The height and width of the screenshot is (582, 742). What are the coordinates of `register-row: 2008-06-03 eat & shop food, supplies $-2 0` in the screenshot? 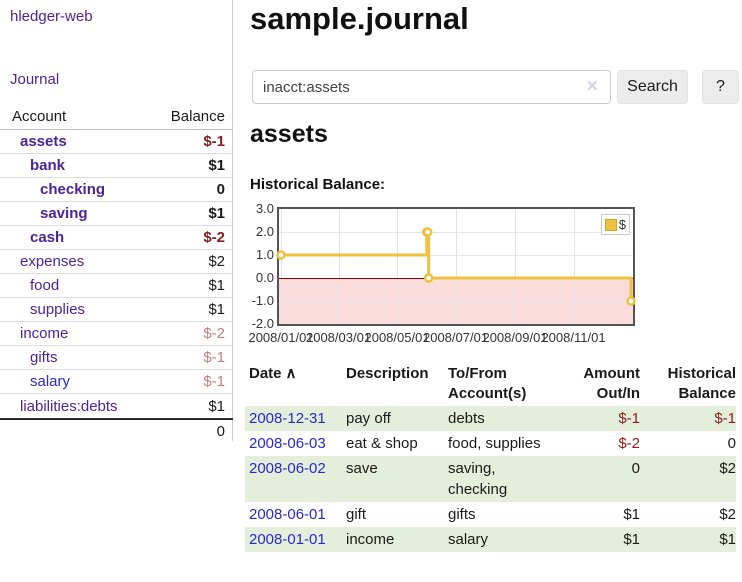 It's located at (490, 443).